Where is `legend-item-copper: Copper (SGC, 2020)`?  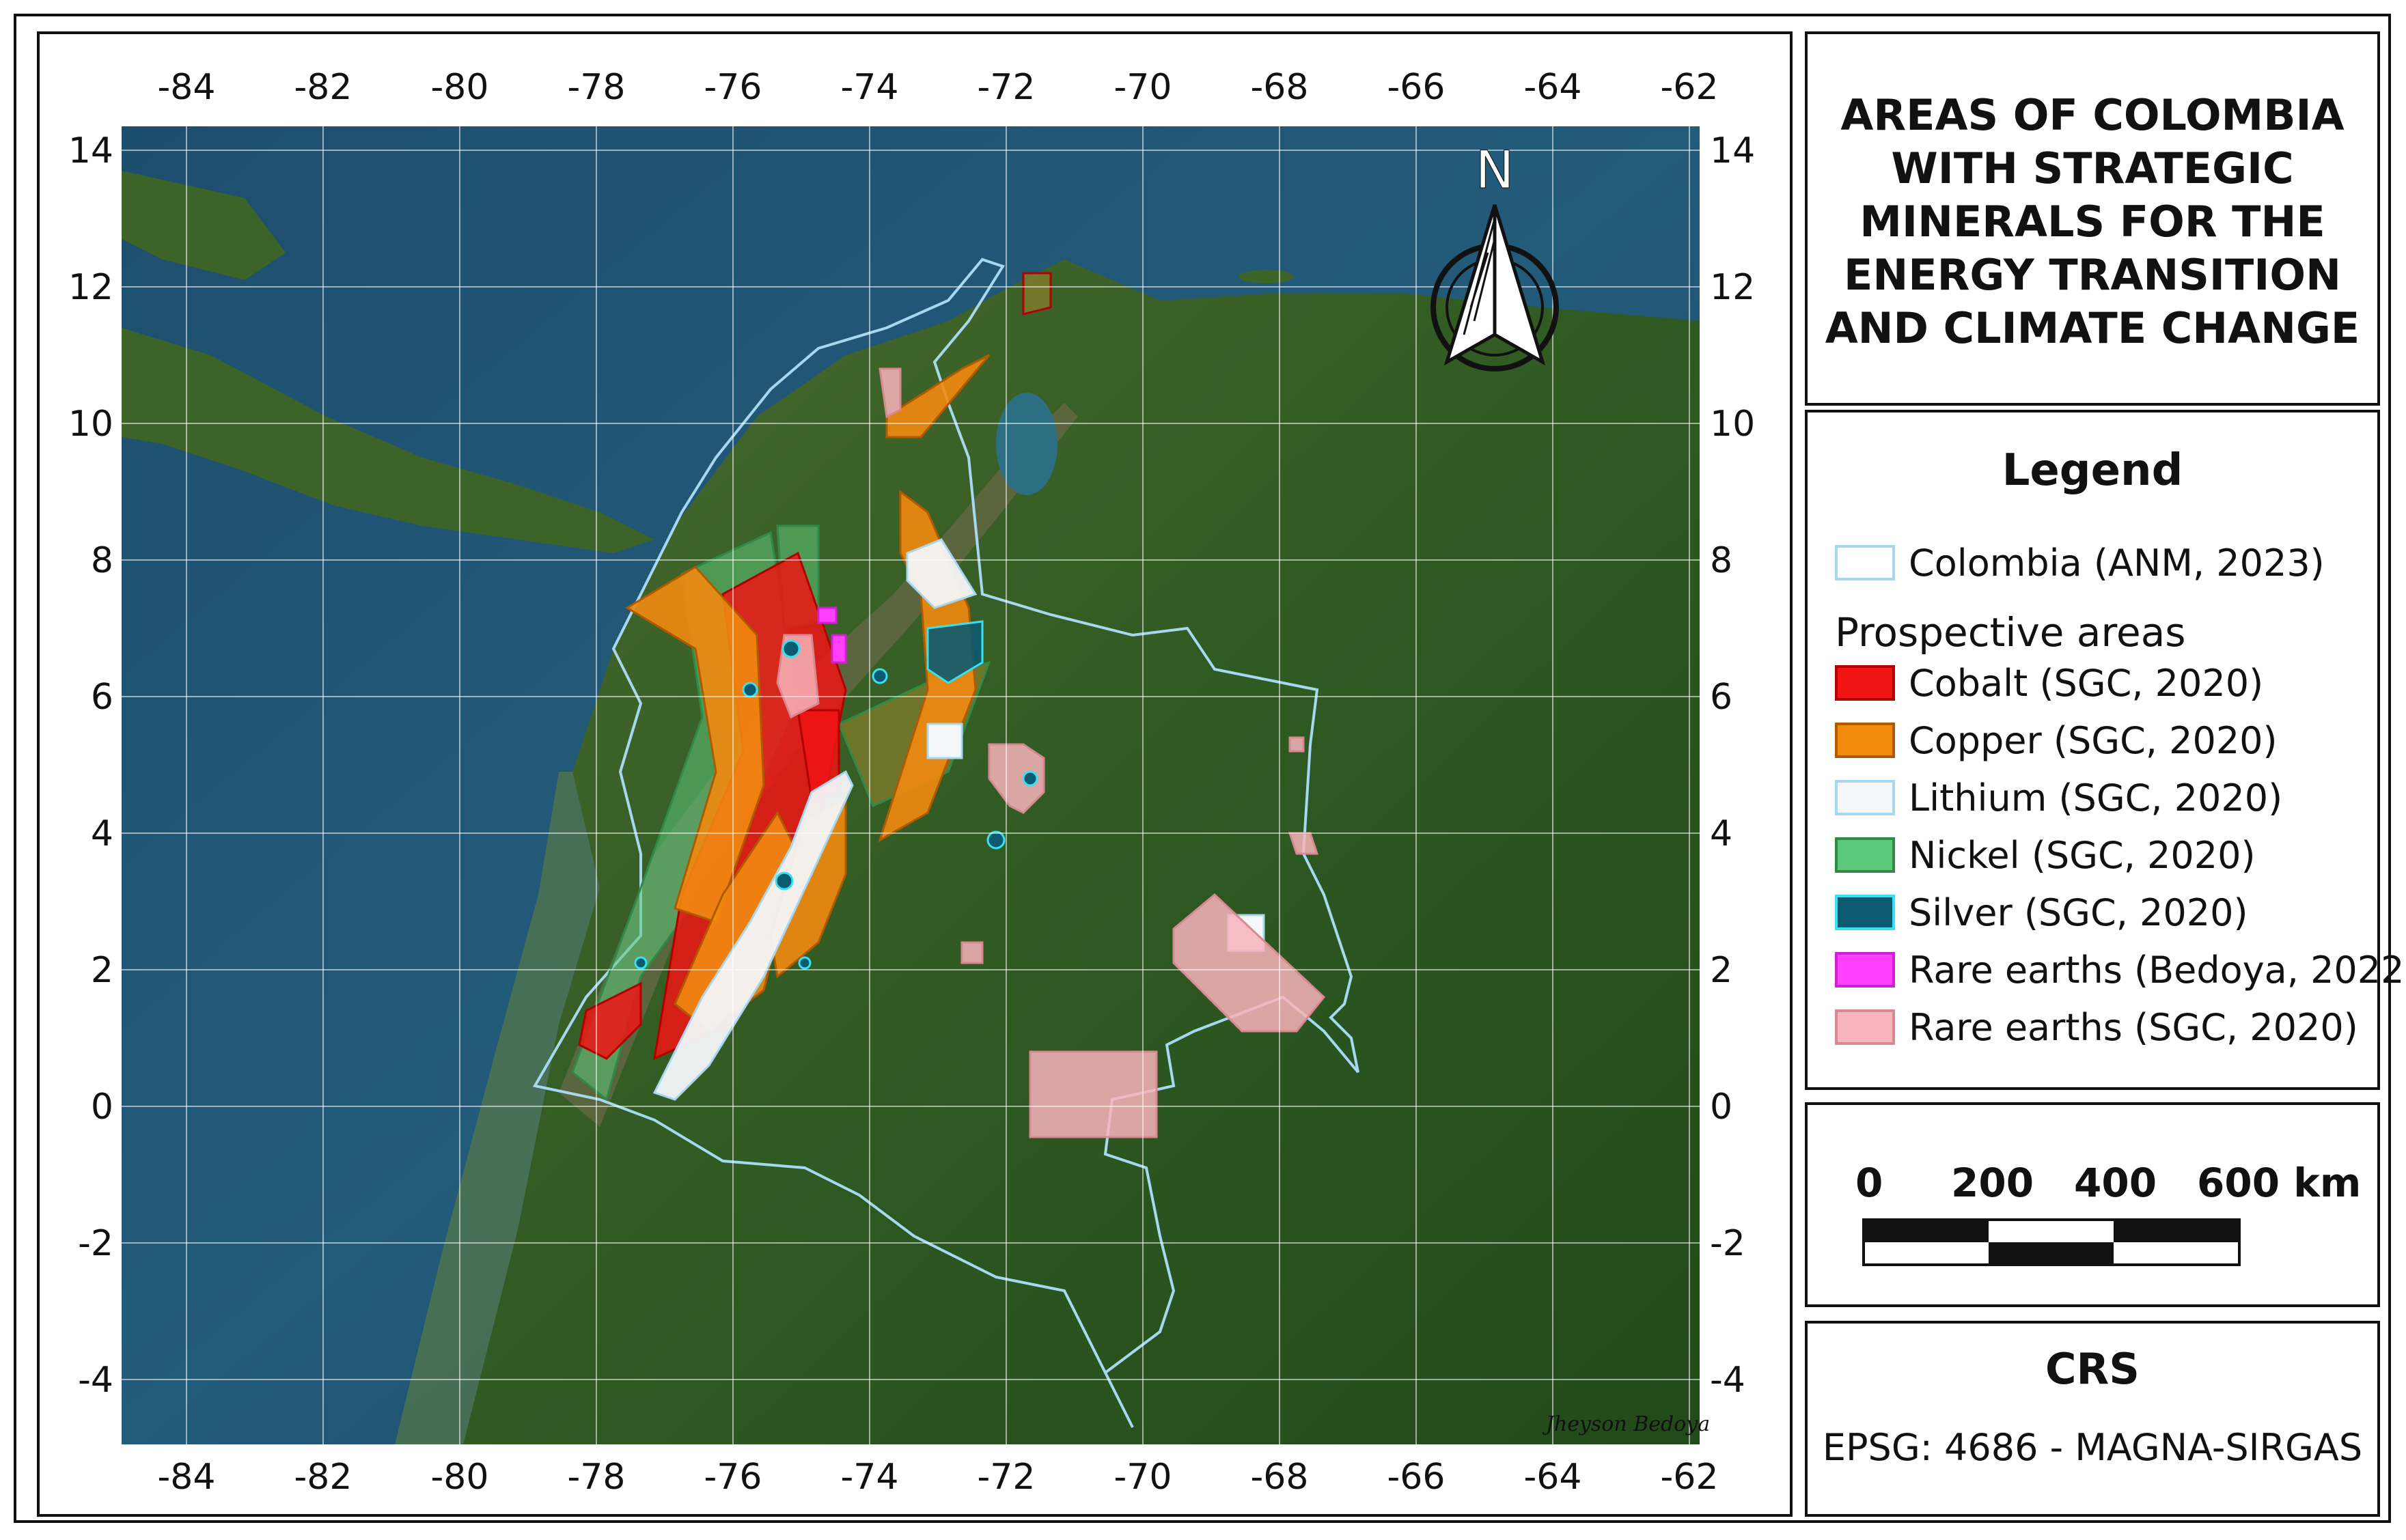 legend-item-copper: Copper (SGC, 2020) is located at coordinates (2056, 740).